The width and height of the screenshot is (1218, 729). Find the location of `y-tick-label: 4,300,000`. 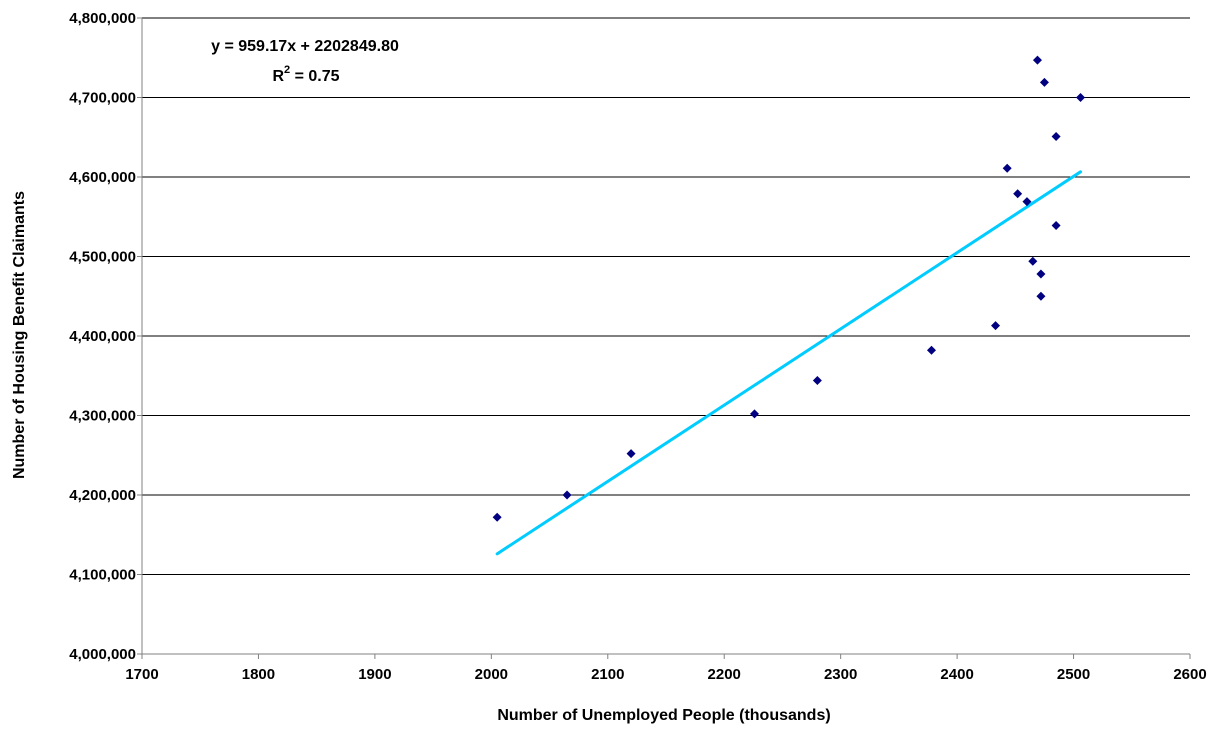

y-tick-label: 4,300,000 is located at coordinates (102, 416).